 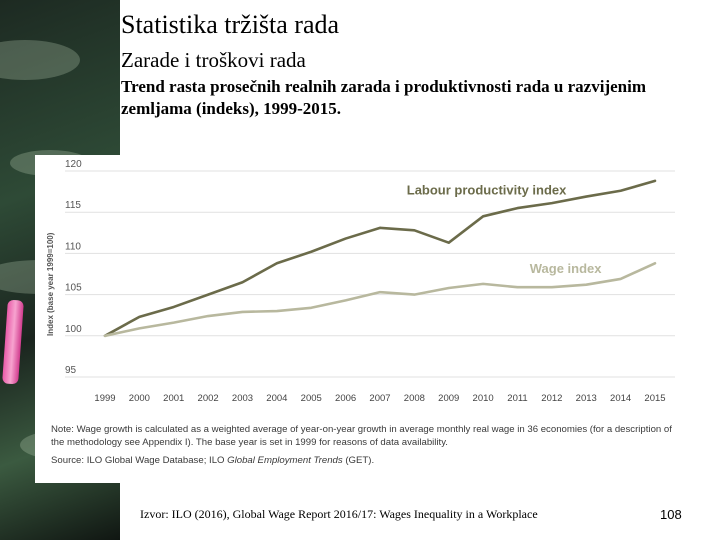 What do you see at coordinates (311, 398) in the screenshot?
I see `x-tick-label: 2005` at bounding box center [311, 398].